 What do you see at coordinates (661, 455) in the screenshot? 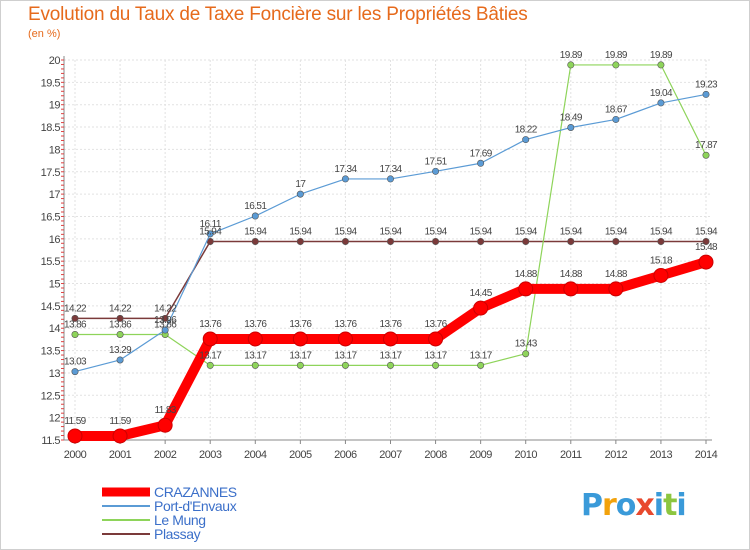
I see `x-tick-label: 2013` at bounding box center [661, 455].